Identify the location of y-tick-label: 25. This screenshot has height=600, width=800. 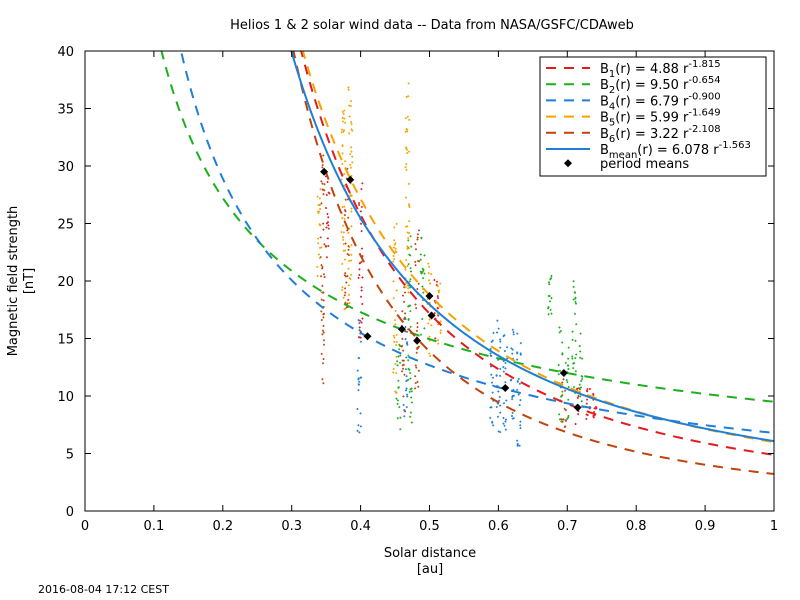
(65, 225).